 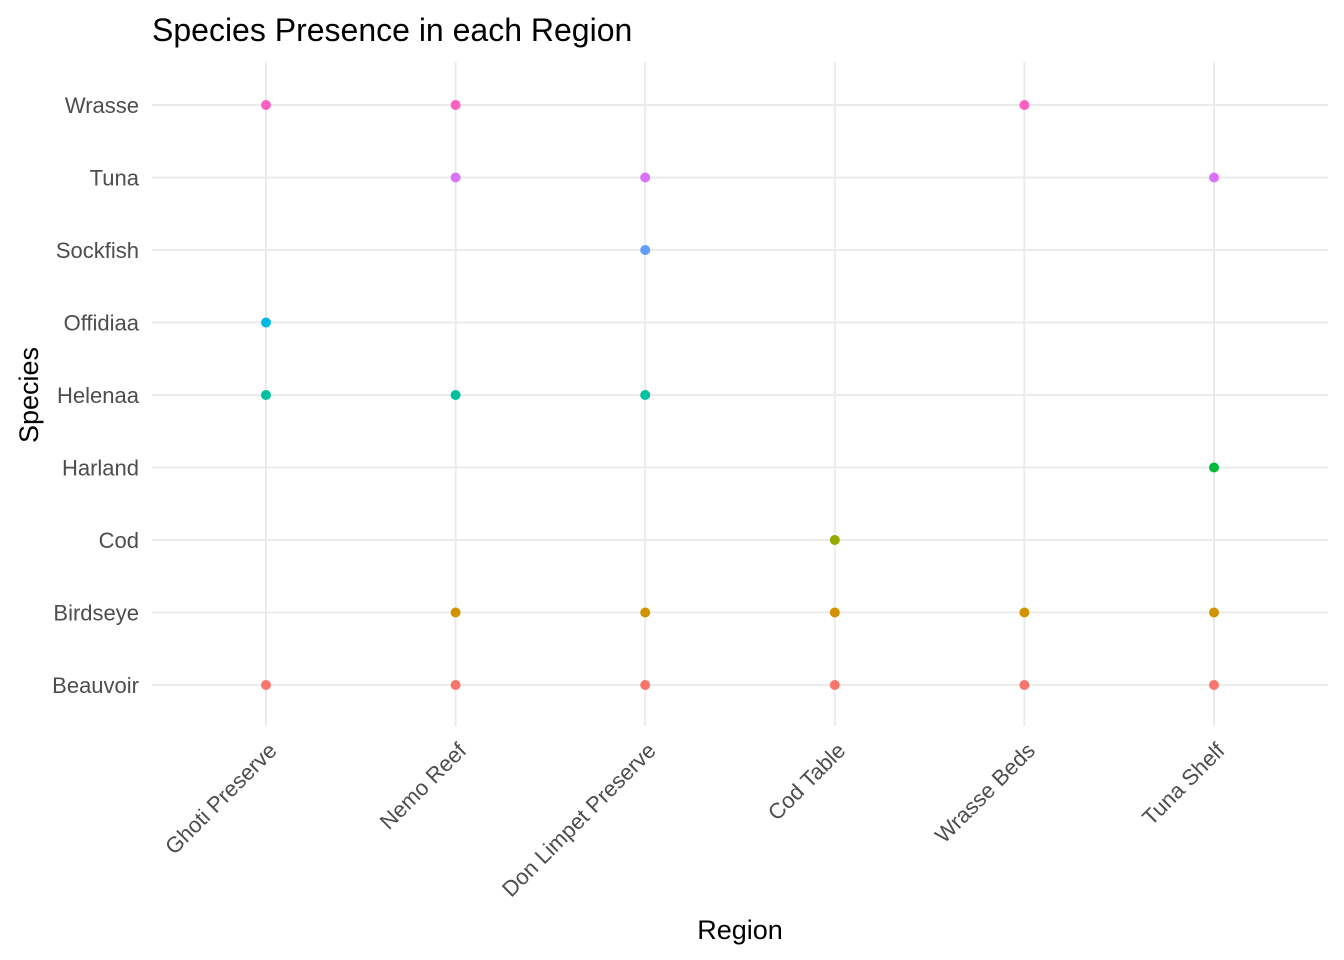 What do you see at coordinates (455, 177) in the screenshot?
I see `point-tuna-nemo-reef` at bounding box center [455, 177].